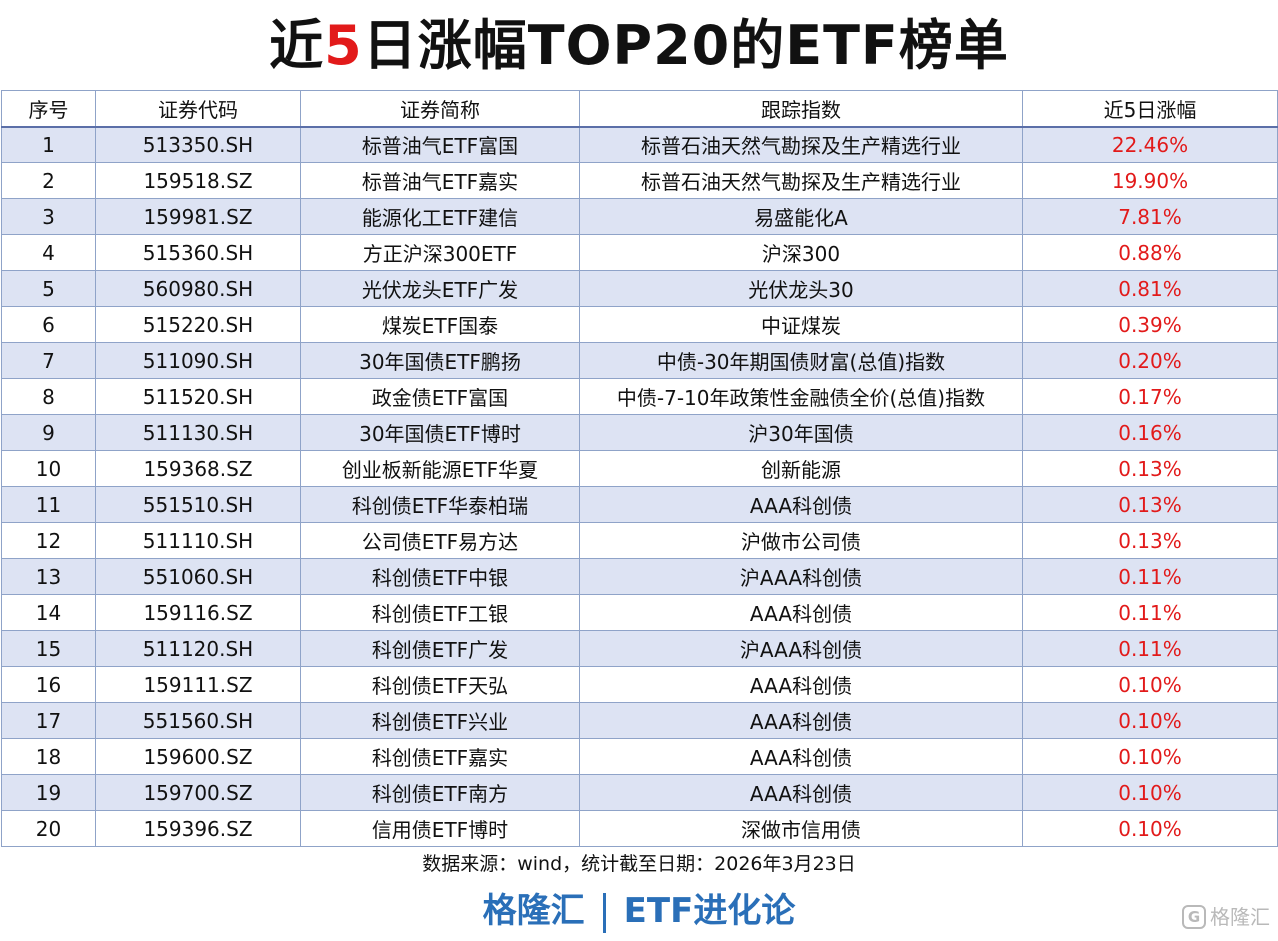 The image size is (1278, 941). I want to click on row-code: 551560.SH, so click(198, 720).